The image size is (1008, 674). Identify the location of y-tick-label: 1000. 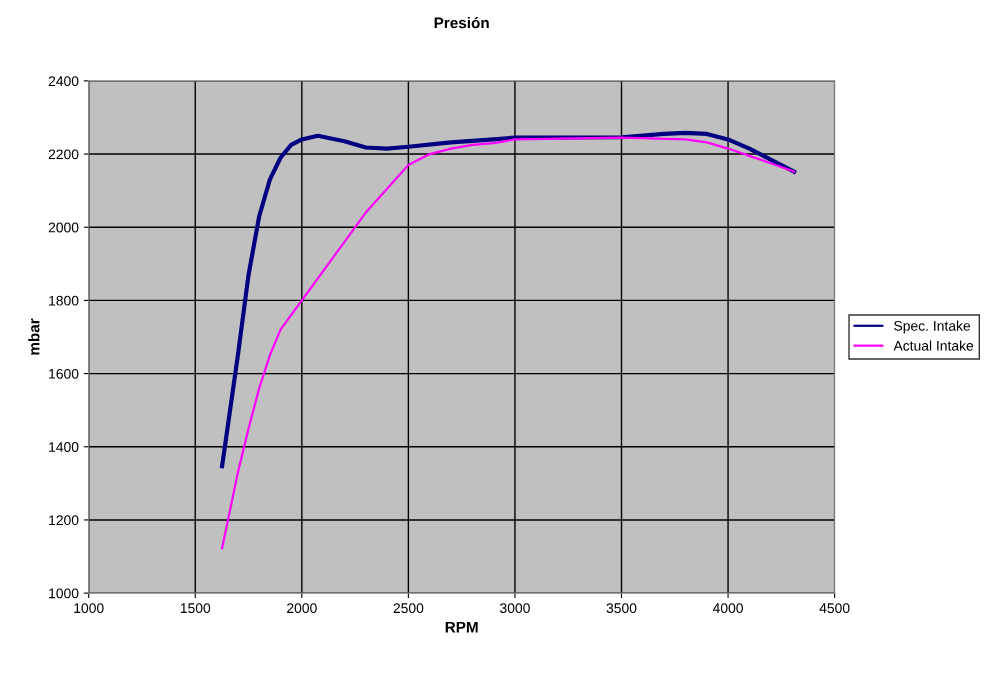
(64, 593).